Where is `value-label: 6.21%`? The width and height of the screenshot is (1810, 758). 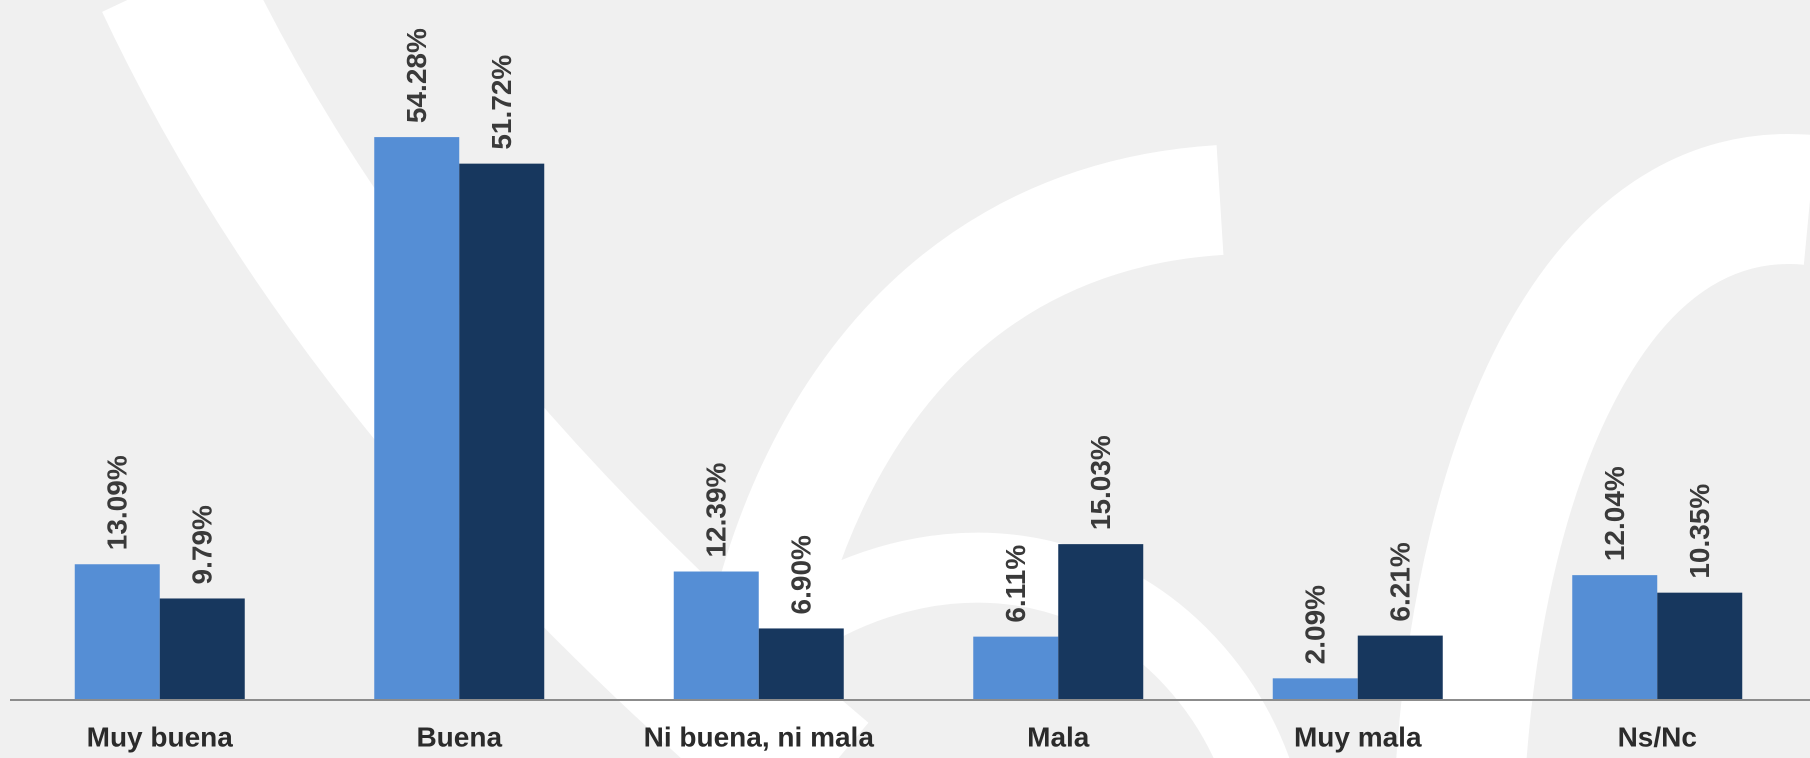
value-label: 6.21% is located at coordinates (1400, 581).